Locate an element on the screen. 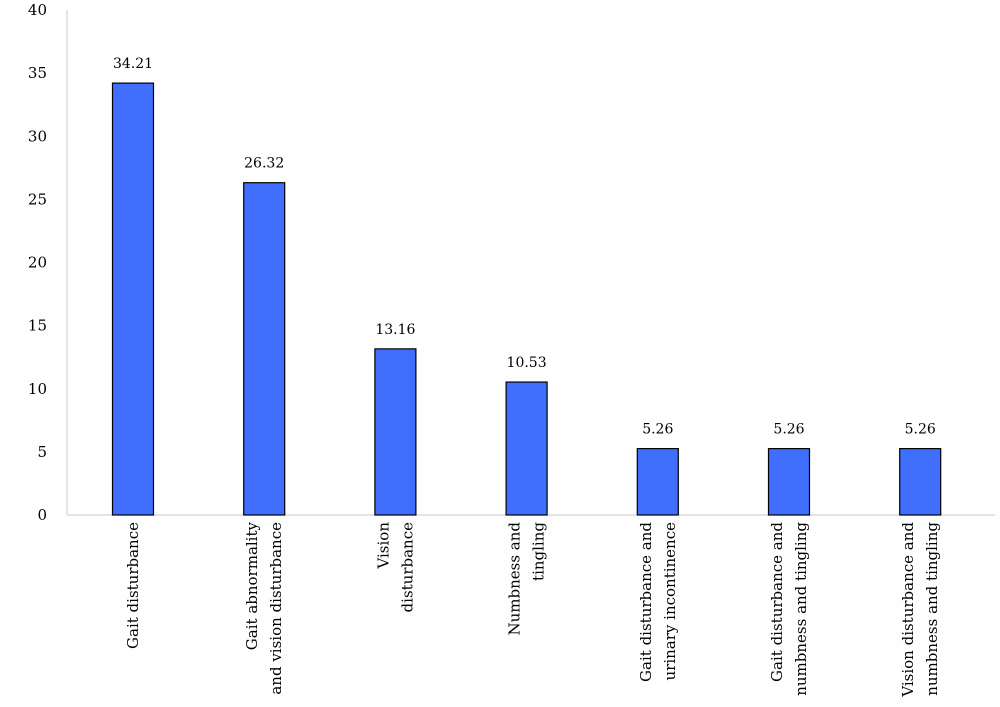 The height and width of the screenshot is (707, 1000). category-label: Vision disturbance is located at coordinates (395, 567).